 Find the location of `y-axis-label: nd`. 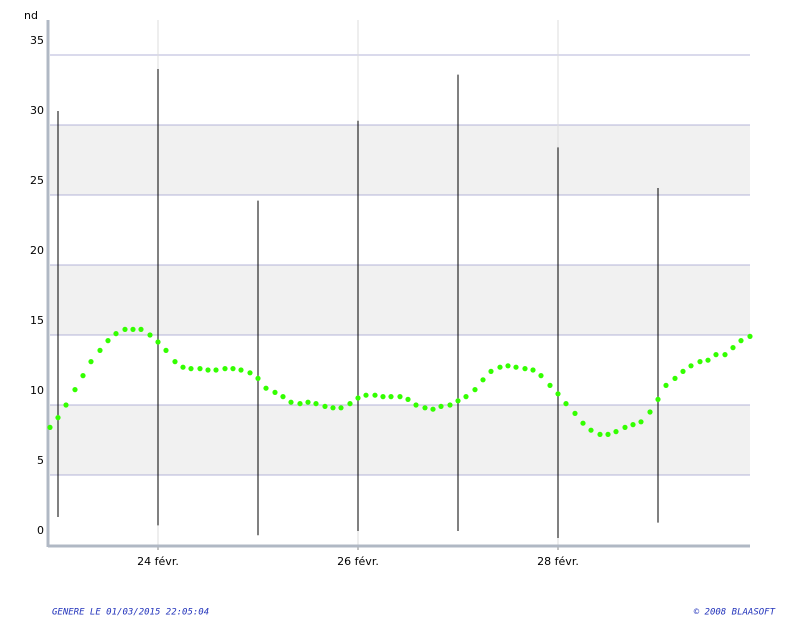

y-axis-label: nd is located at coordinates (31, 15).